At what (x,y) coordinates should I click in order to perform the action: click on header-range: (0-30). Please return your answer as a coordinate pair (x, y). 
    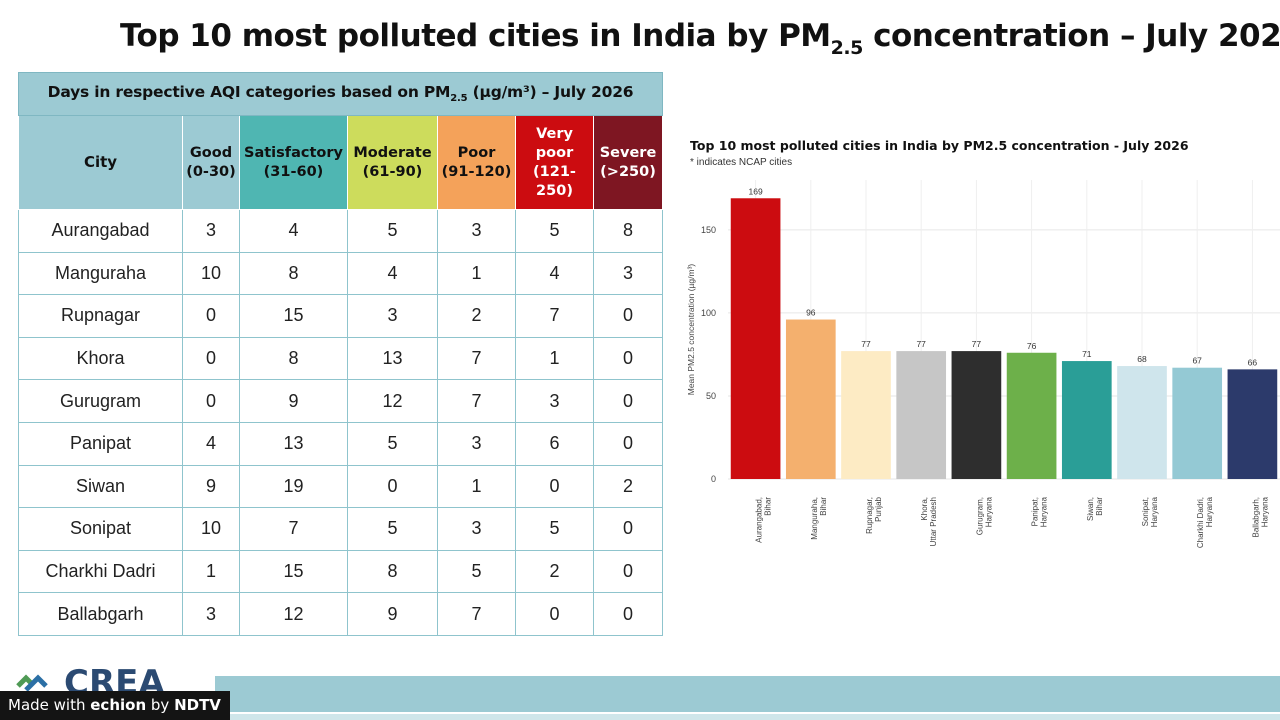
    Looking at the image, I should click on (211, 171).